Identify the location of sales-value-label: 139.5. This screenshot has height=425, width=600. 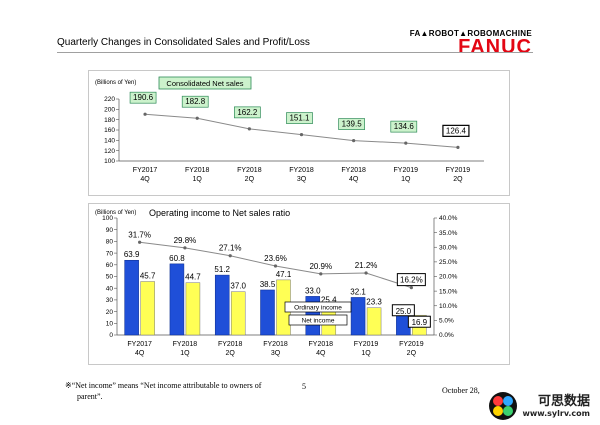
(352, 124).